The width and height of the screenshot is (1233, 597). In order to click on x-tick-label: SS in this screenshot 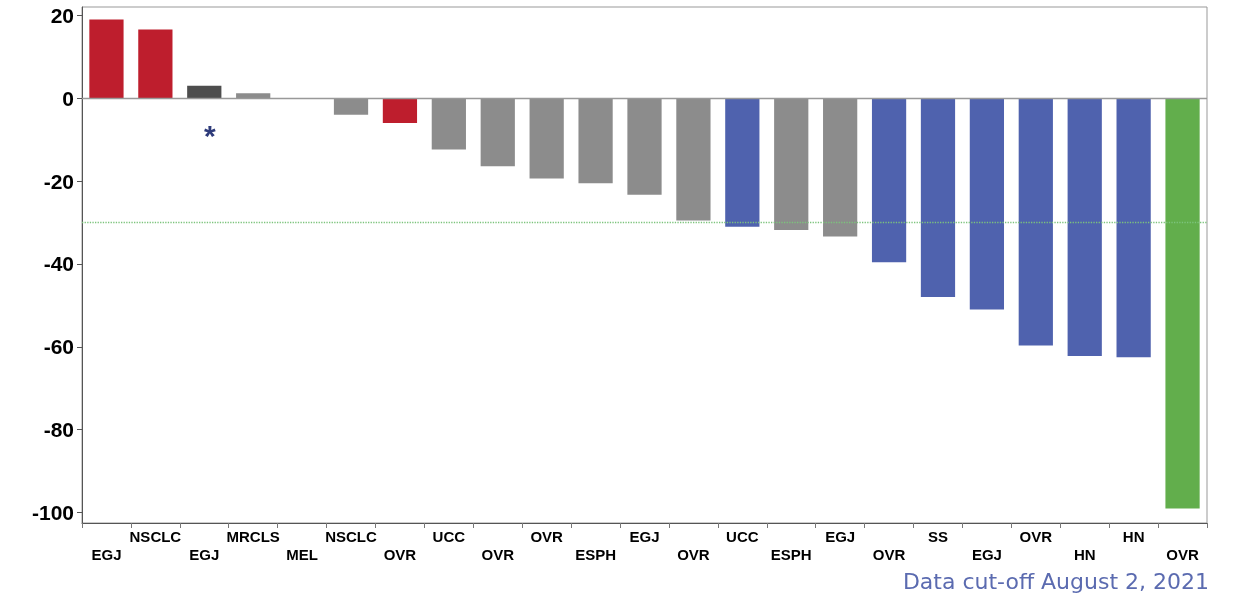, I will do `click(937, 536)`.